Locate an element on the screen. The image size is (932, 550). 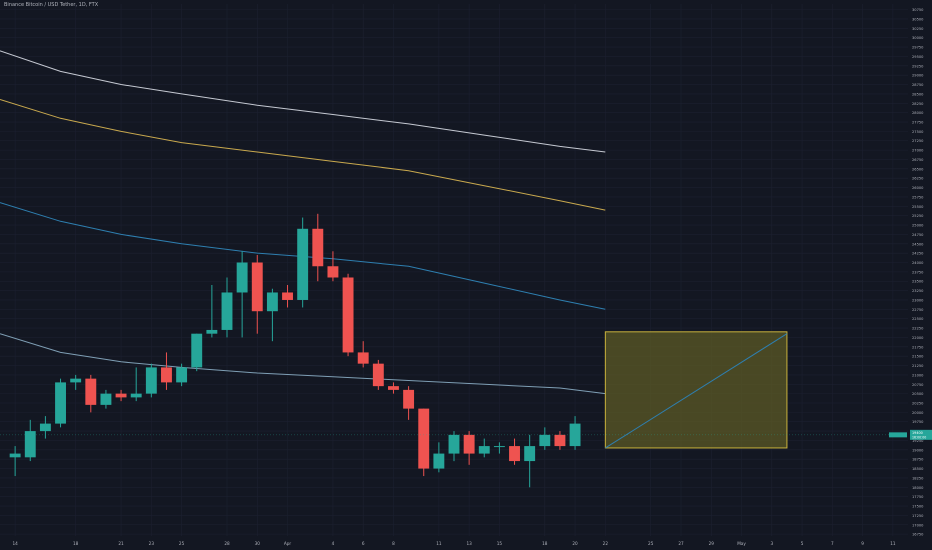
price-tick-label: 23000 is located at coordinates (918, 300).